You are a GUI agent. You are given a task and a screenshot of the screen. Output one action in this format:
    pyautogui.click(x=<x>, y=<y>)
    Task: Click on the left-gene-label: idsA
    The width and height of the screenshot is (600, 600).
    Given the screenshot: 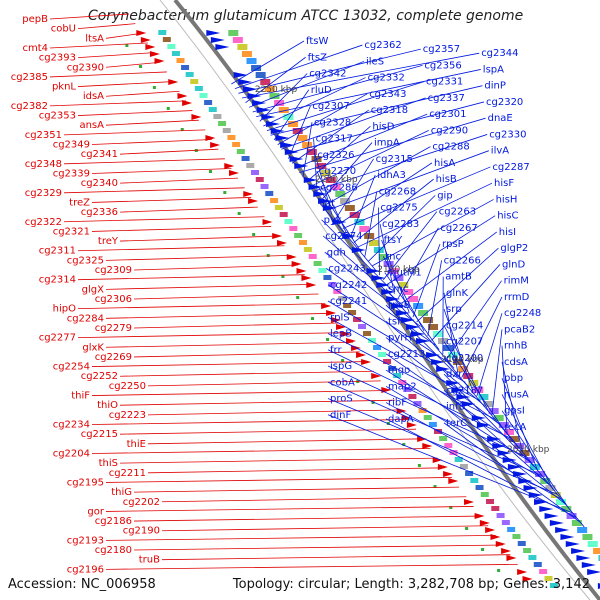 What is the action you would take?
    pyautogui.click(x=93, y=96)
    